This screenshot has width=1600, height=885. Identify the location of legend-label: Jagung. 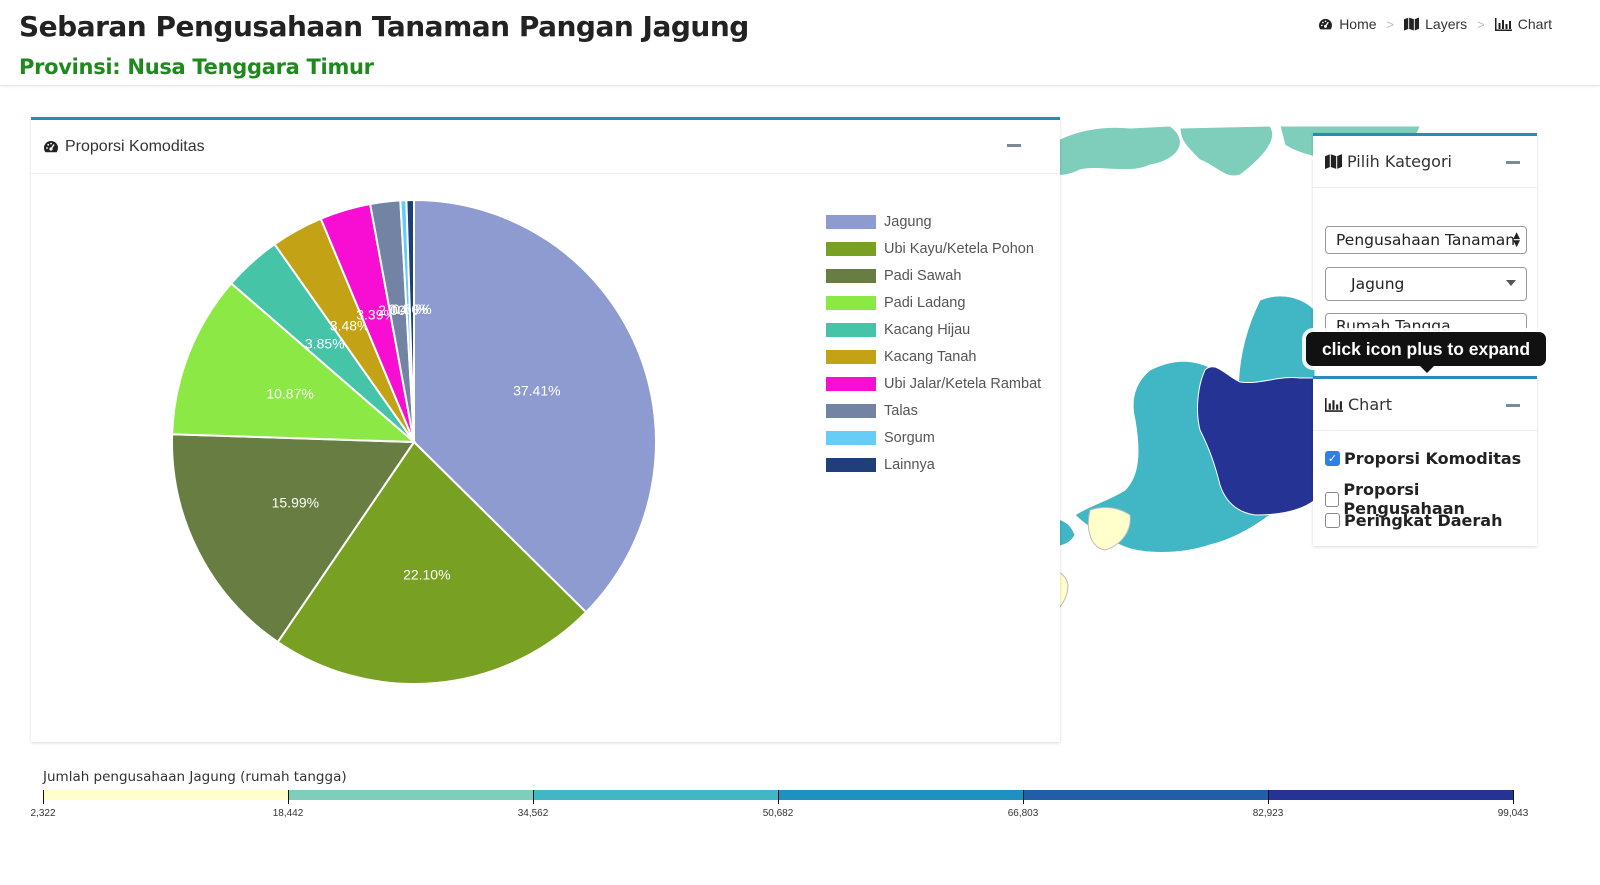
(908, 221).